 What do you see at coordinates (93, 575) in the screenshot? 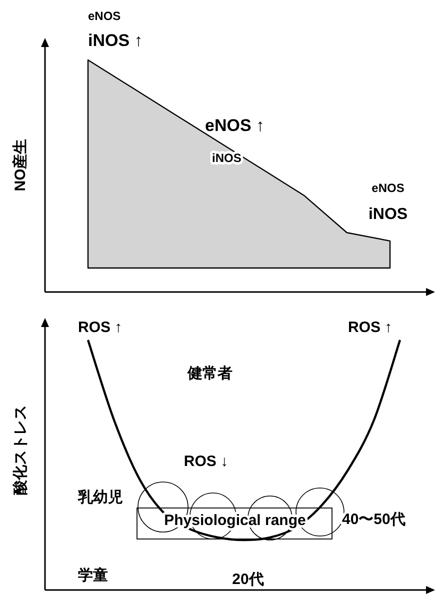
I see `annotation: 学童` at bounding box center [93, 575].